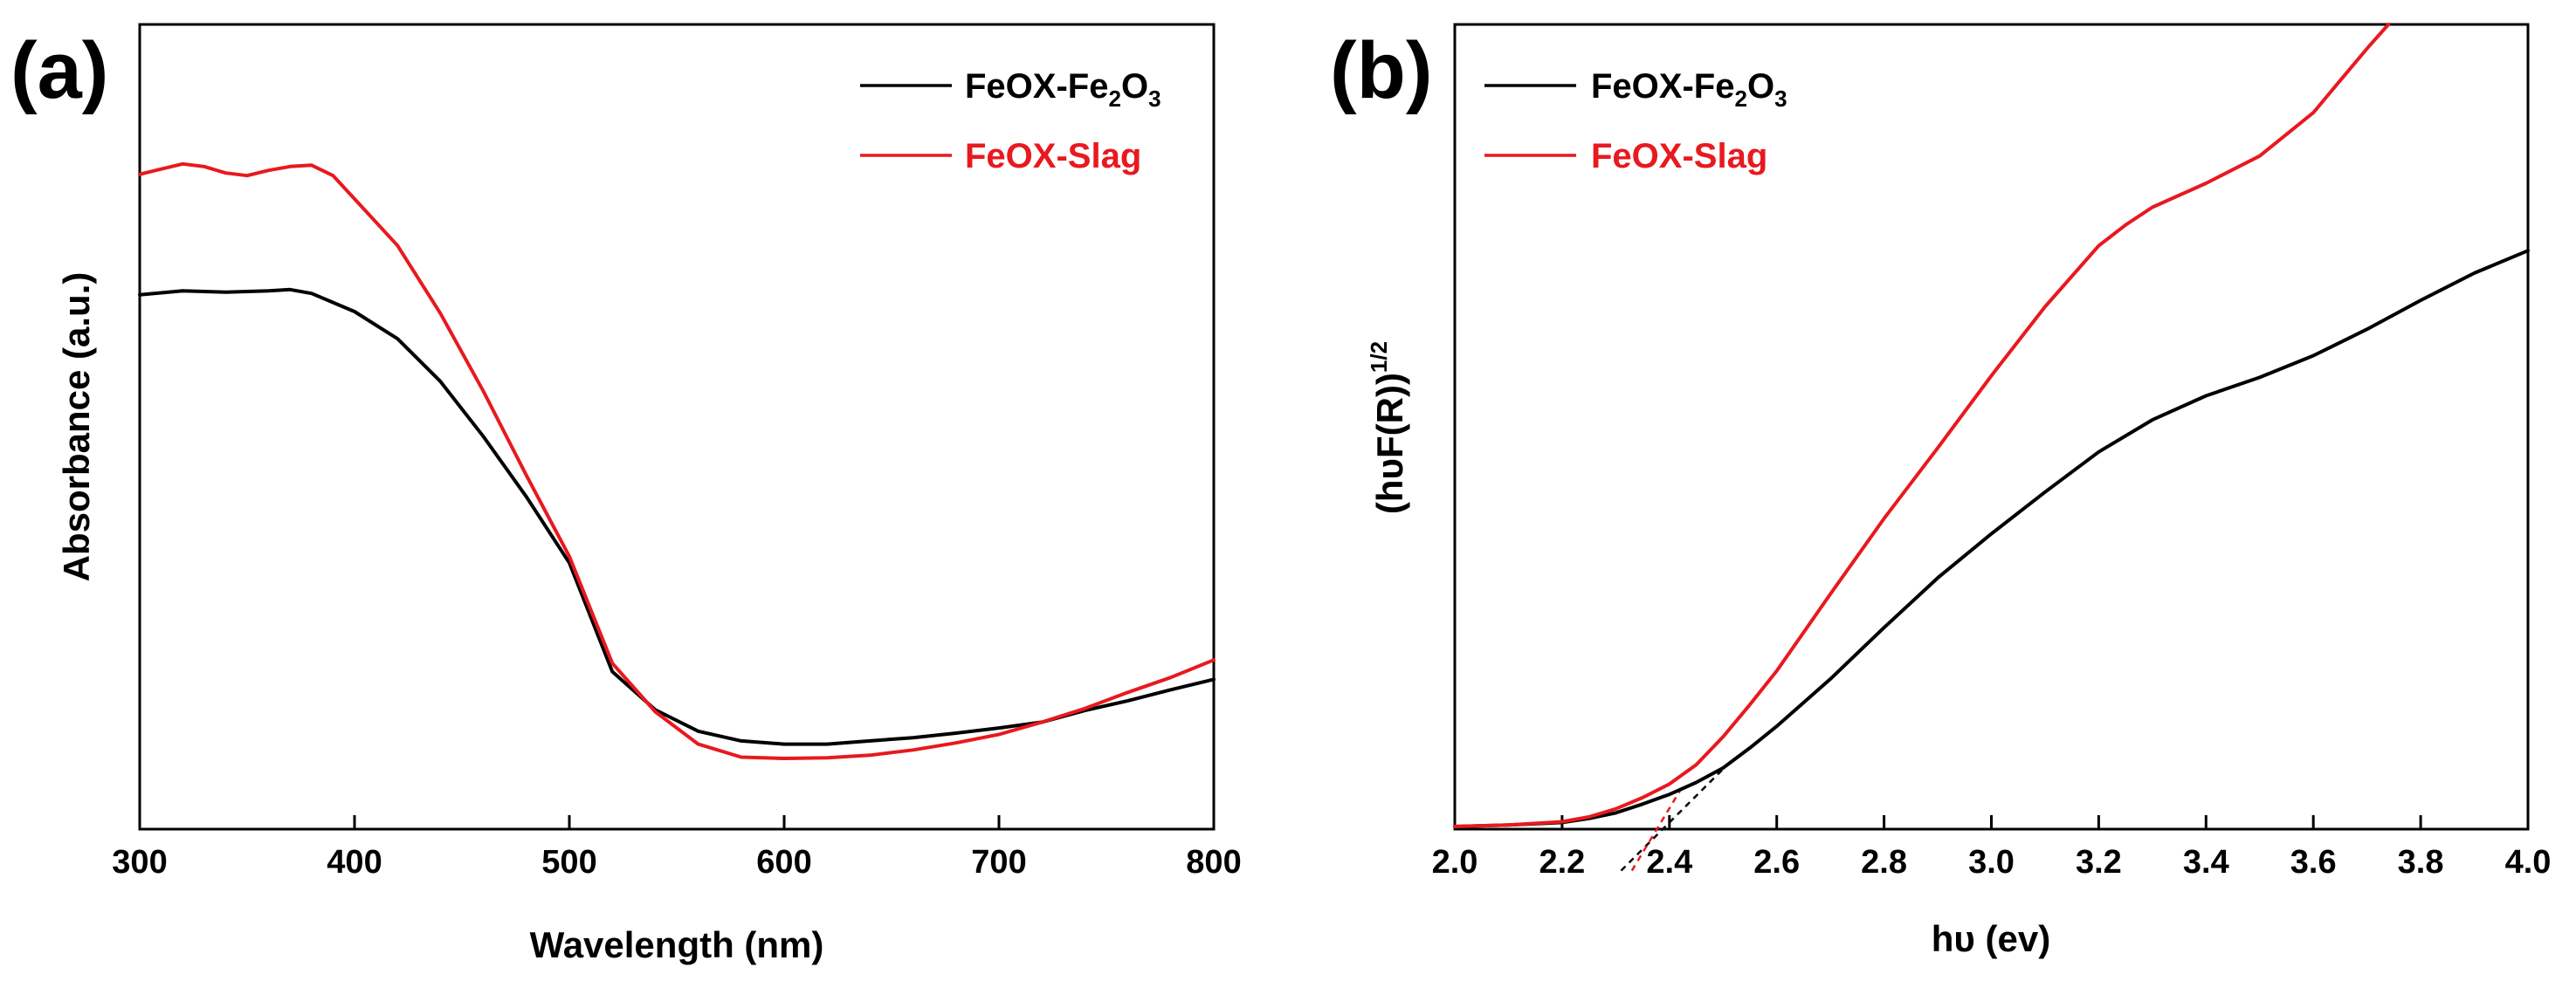 Image resolution: width=2576 pixels, height=981 pixels. Describe the element at coordinates (1010, 121) in the screenshot. I see `panel-a-legend: FeOX-Fe2O3 FeOX-Slag` at that location.